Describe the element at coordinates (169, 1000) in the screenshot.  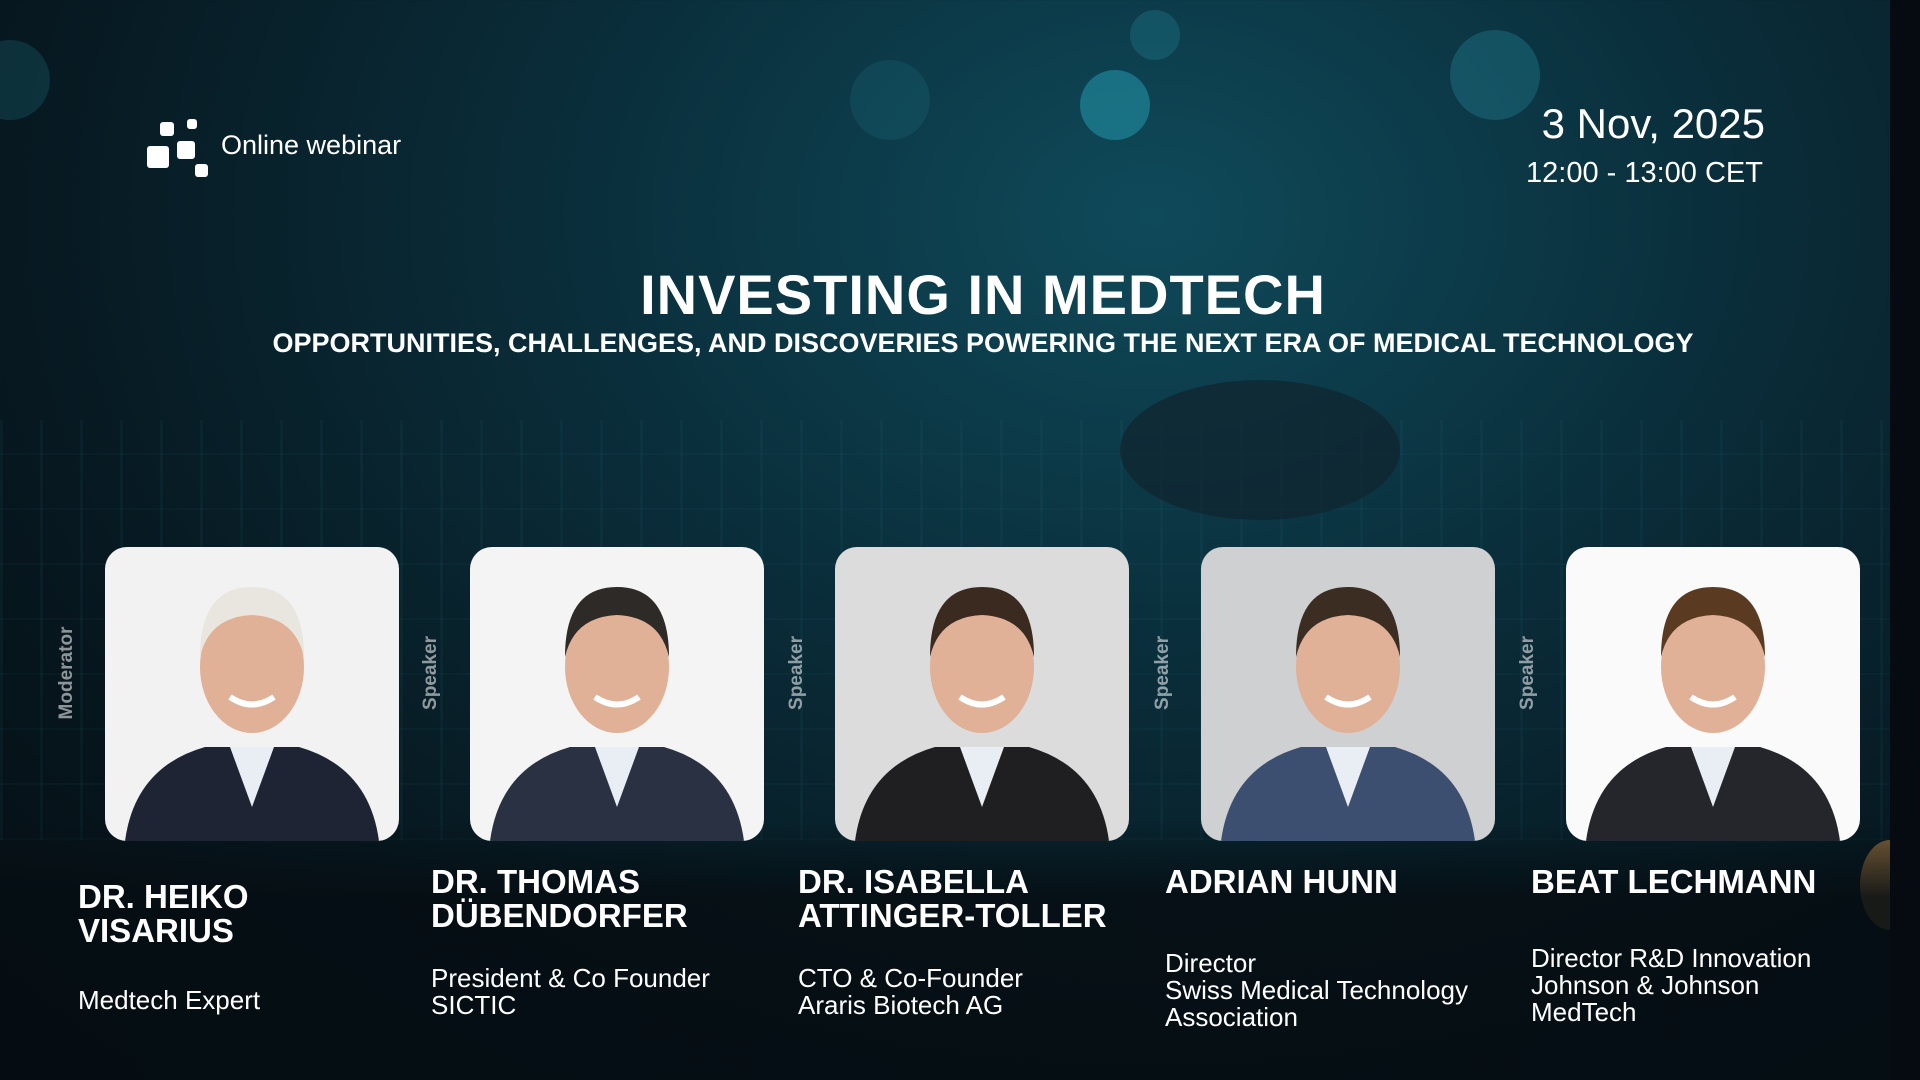
I see `speaker-description: Medtech Expert` at that location.